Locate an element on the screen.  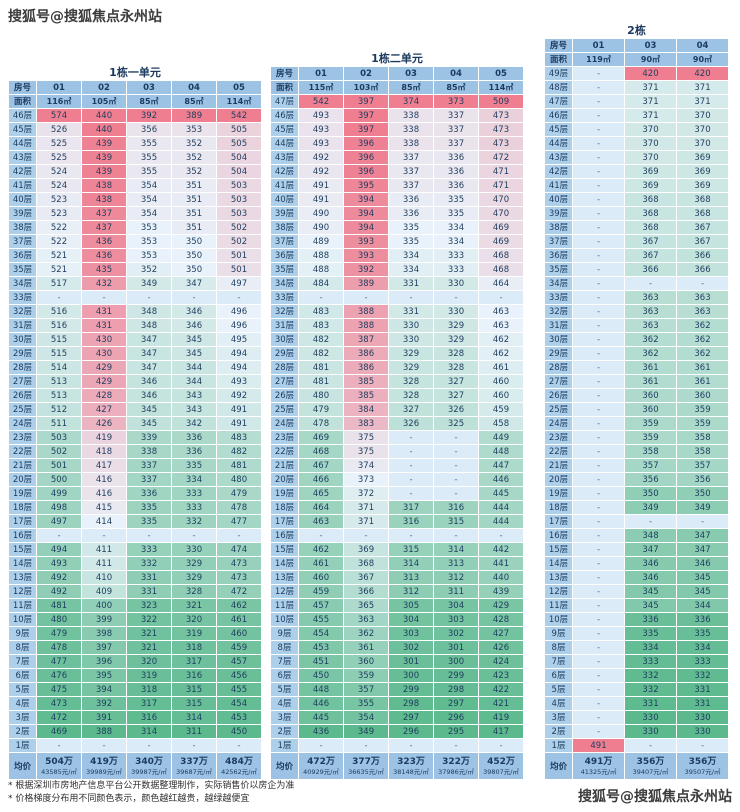
price-cell: 521 is located at coordinates (59, 269).